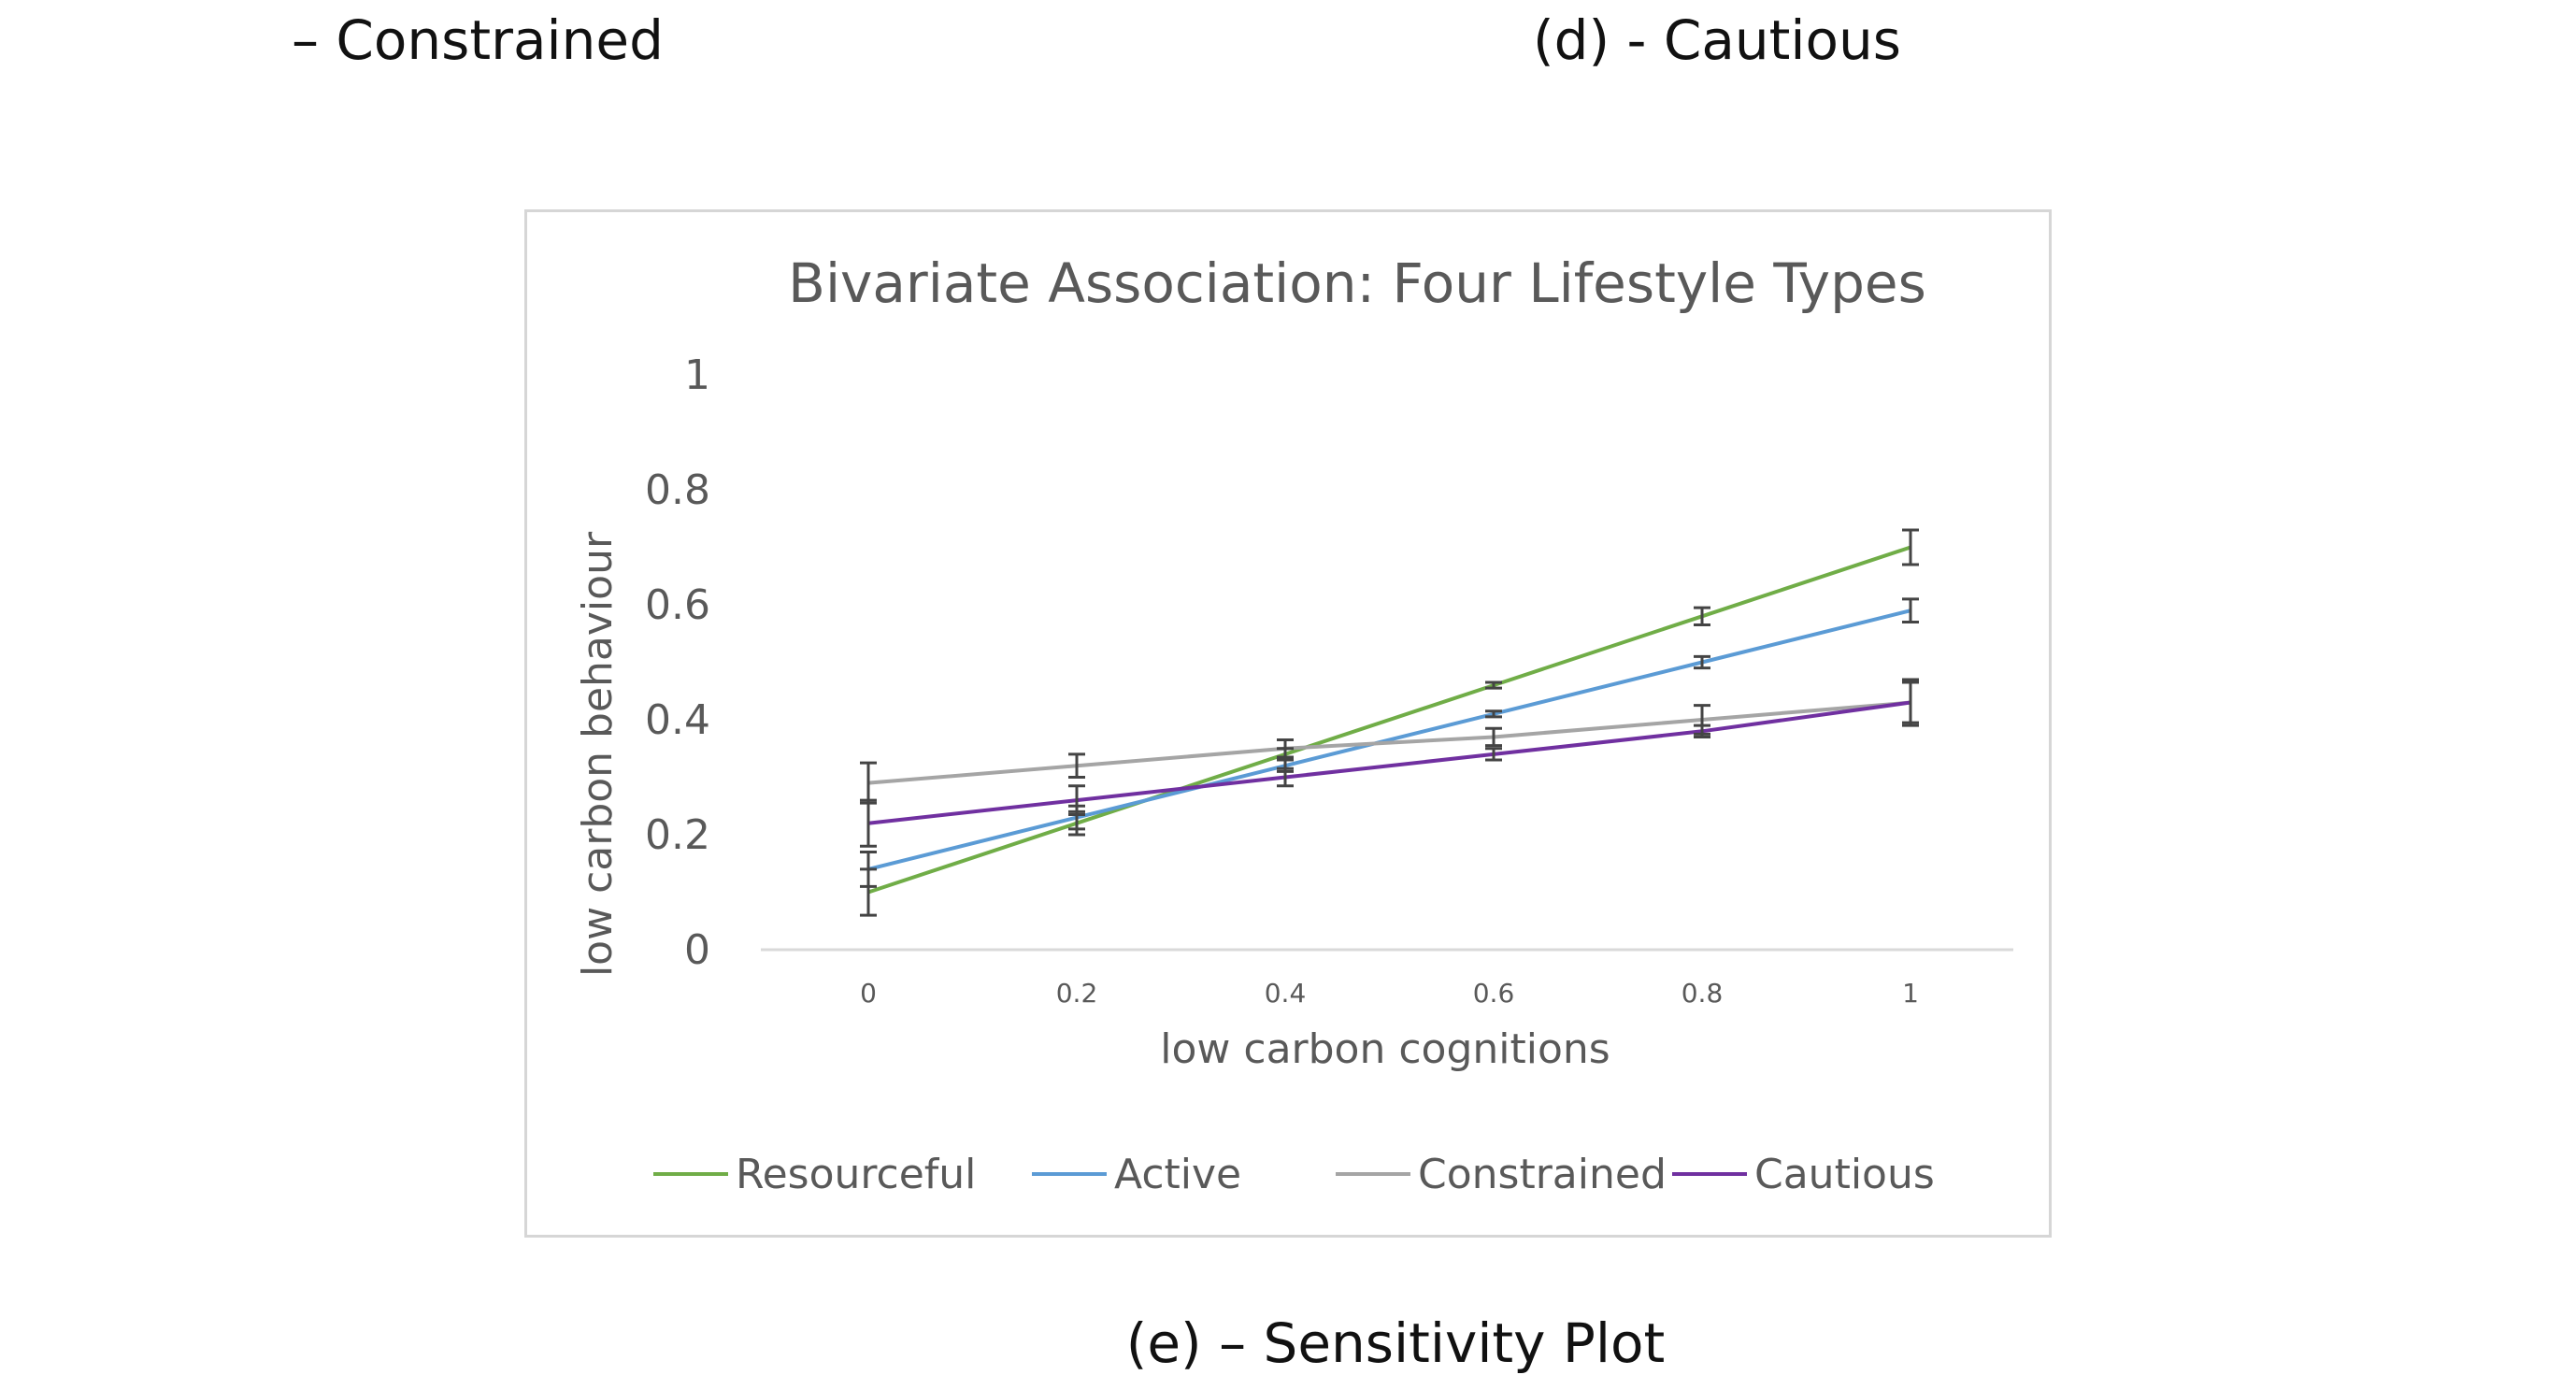 This screenshot has width=2576, height=1375. Describe the element at coordinates (1177, 1174) in the screenshot. I see `legend-label-active: Active` at that location.